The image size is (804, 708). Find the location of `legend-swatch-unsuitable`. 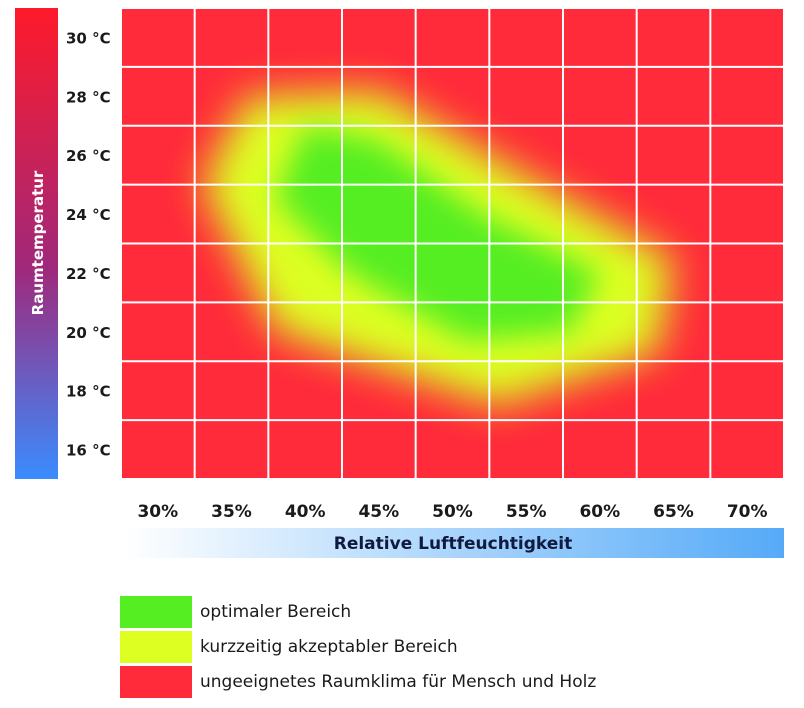

legend-swatch-unsuitable is located at coordinates (156, 681).